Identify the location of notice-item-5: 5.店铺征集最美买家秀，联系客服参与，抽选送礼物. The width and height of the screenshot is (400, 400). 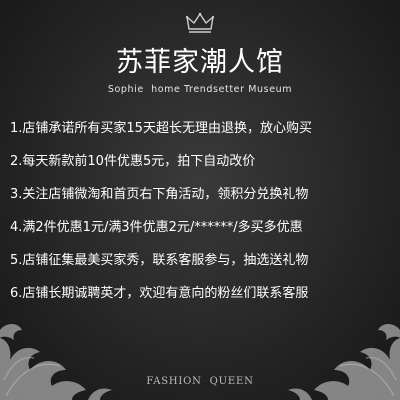
(159, 260).